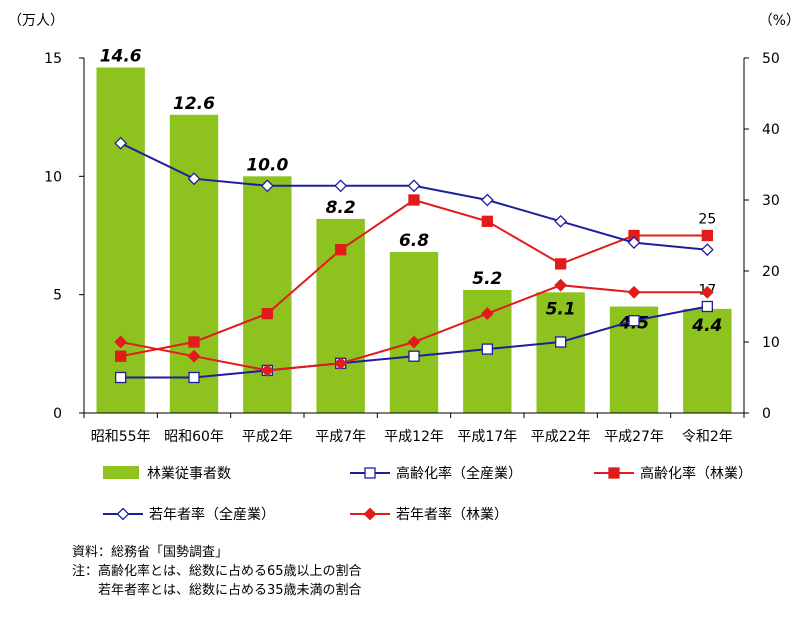  Describe the element at coordinates (771, 130) in the screenshot. I see `right-tick-label-4: 40` at that location.